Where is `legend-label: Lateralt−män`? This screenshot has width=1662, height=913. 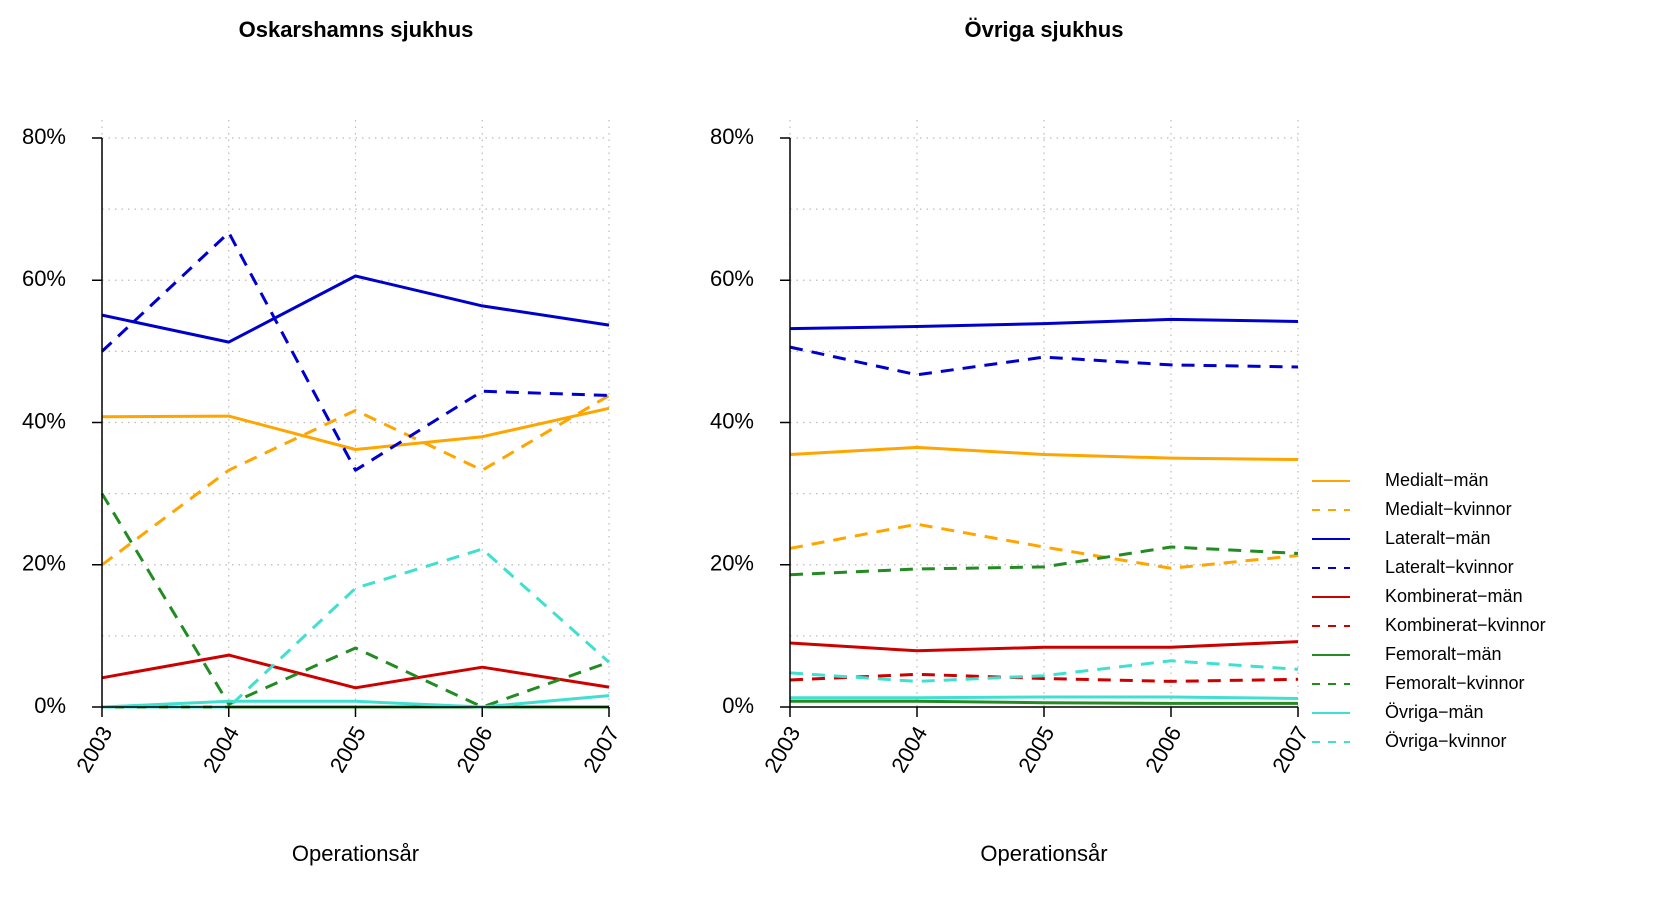 legend-label: Lateralt−män is located at coordinates (1438, 538).